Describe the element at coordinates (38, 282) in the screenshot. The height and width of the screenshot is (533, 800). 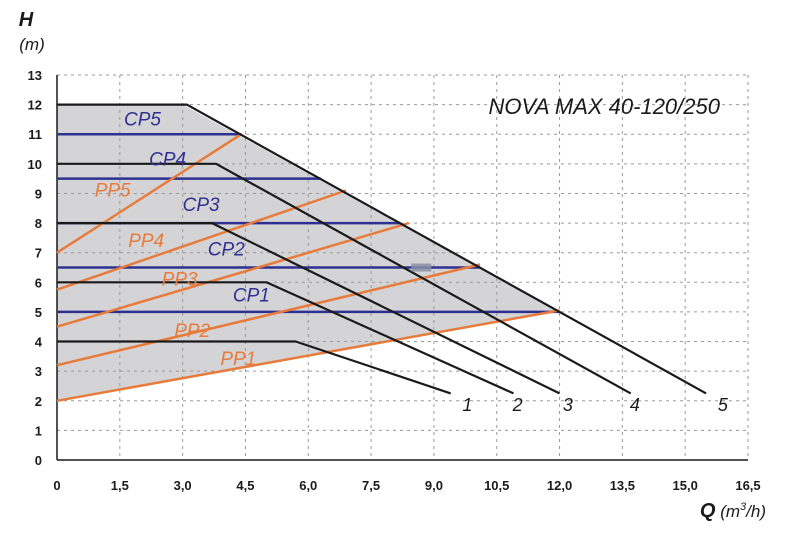
I see `y-tick-label: 6` at that location.